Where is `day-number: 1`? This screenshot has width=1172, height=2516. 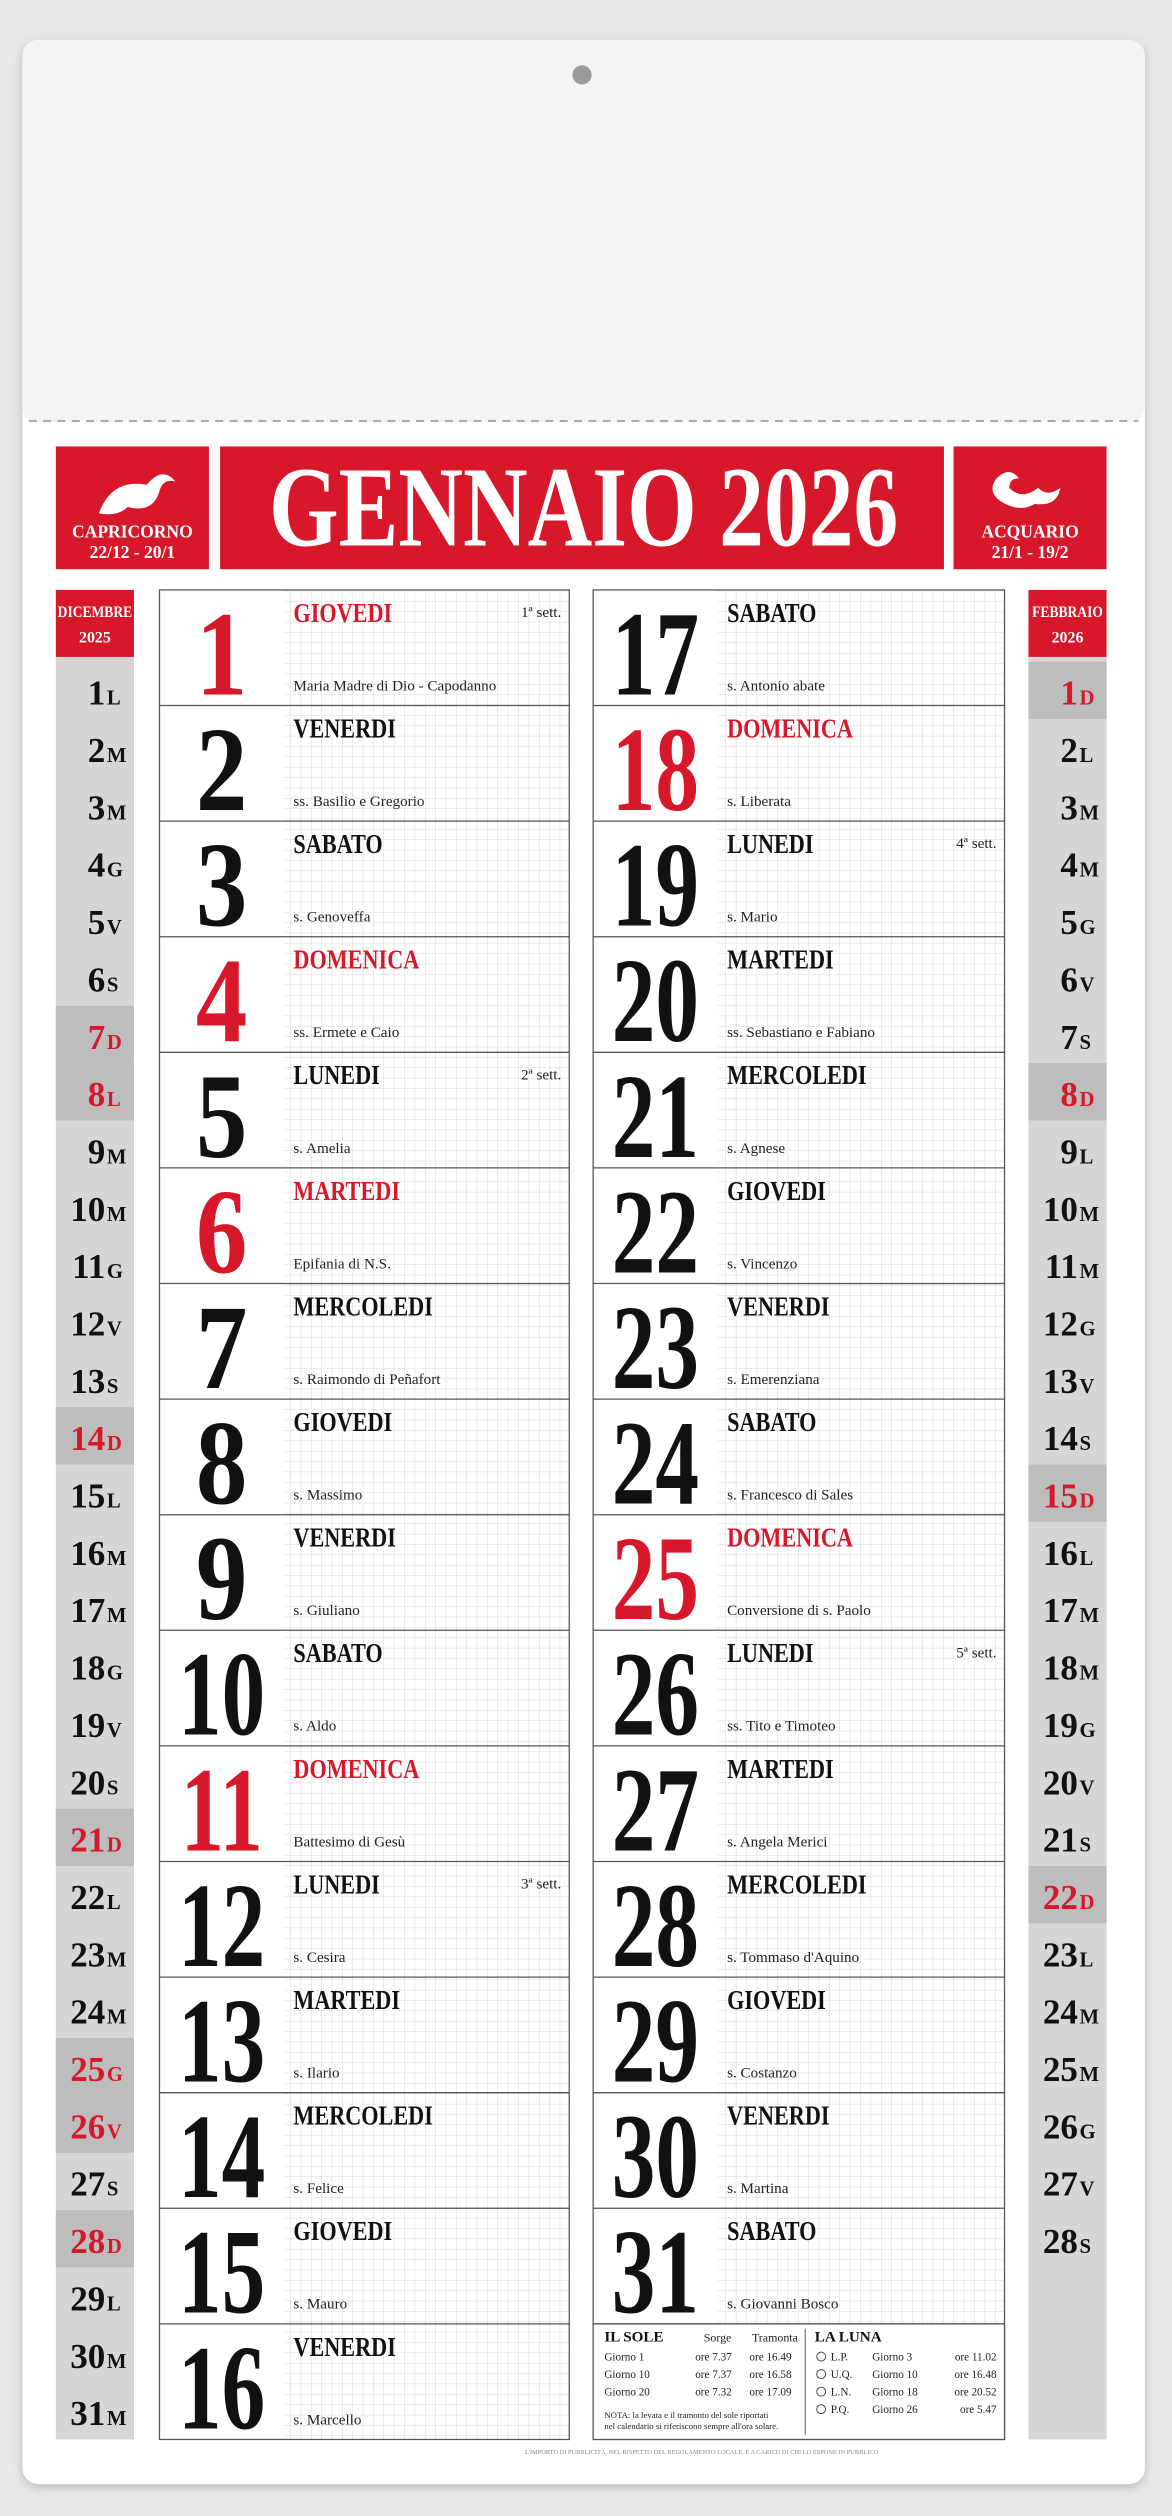 day-number: 1 is located at coordinates (221, 655).